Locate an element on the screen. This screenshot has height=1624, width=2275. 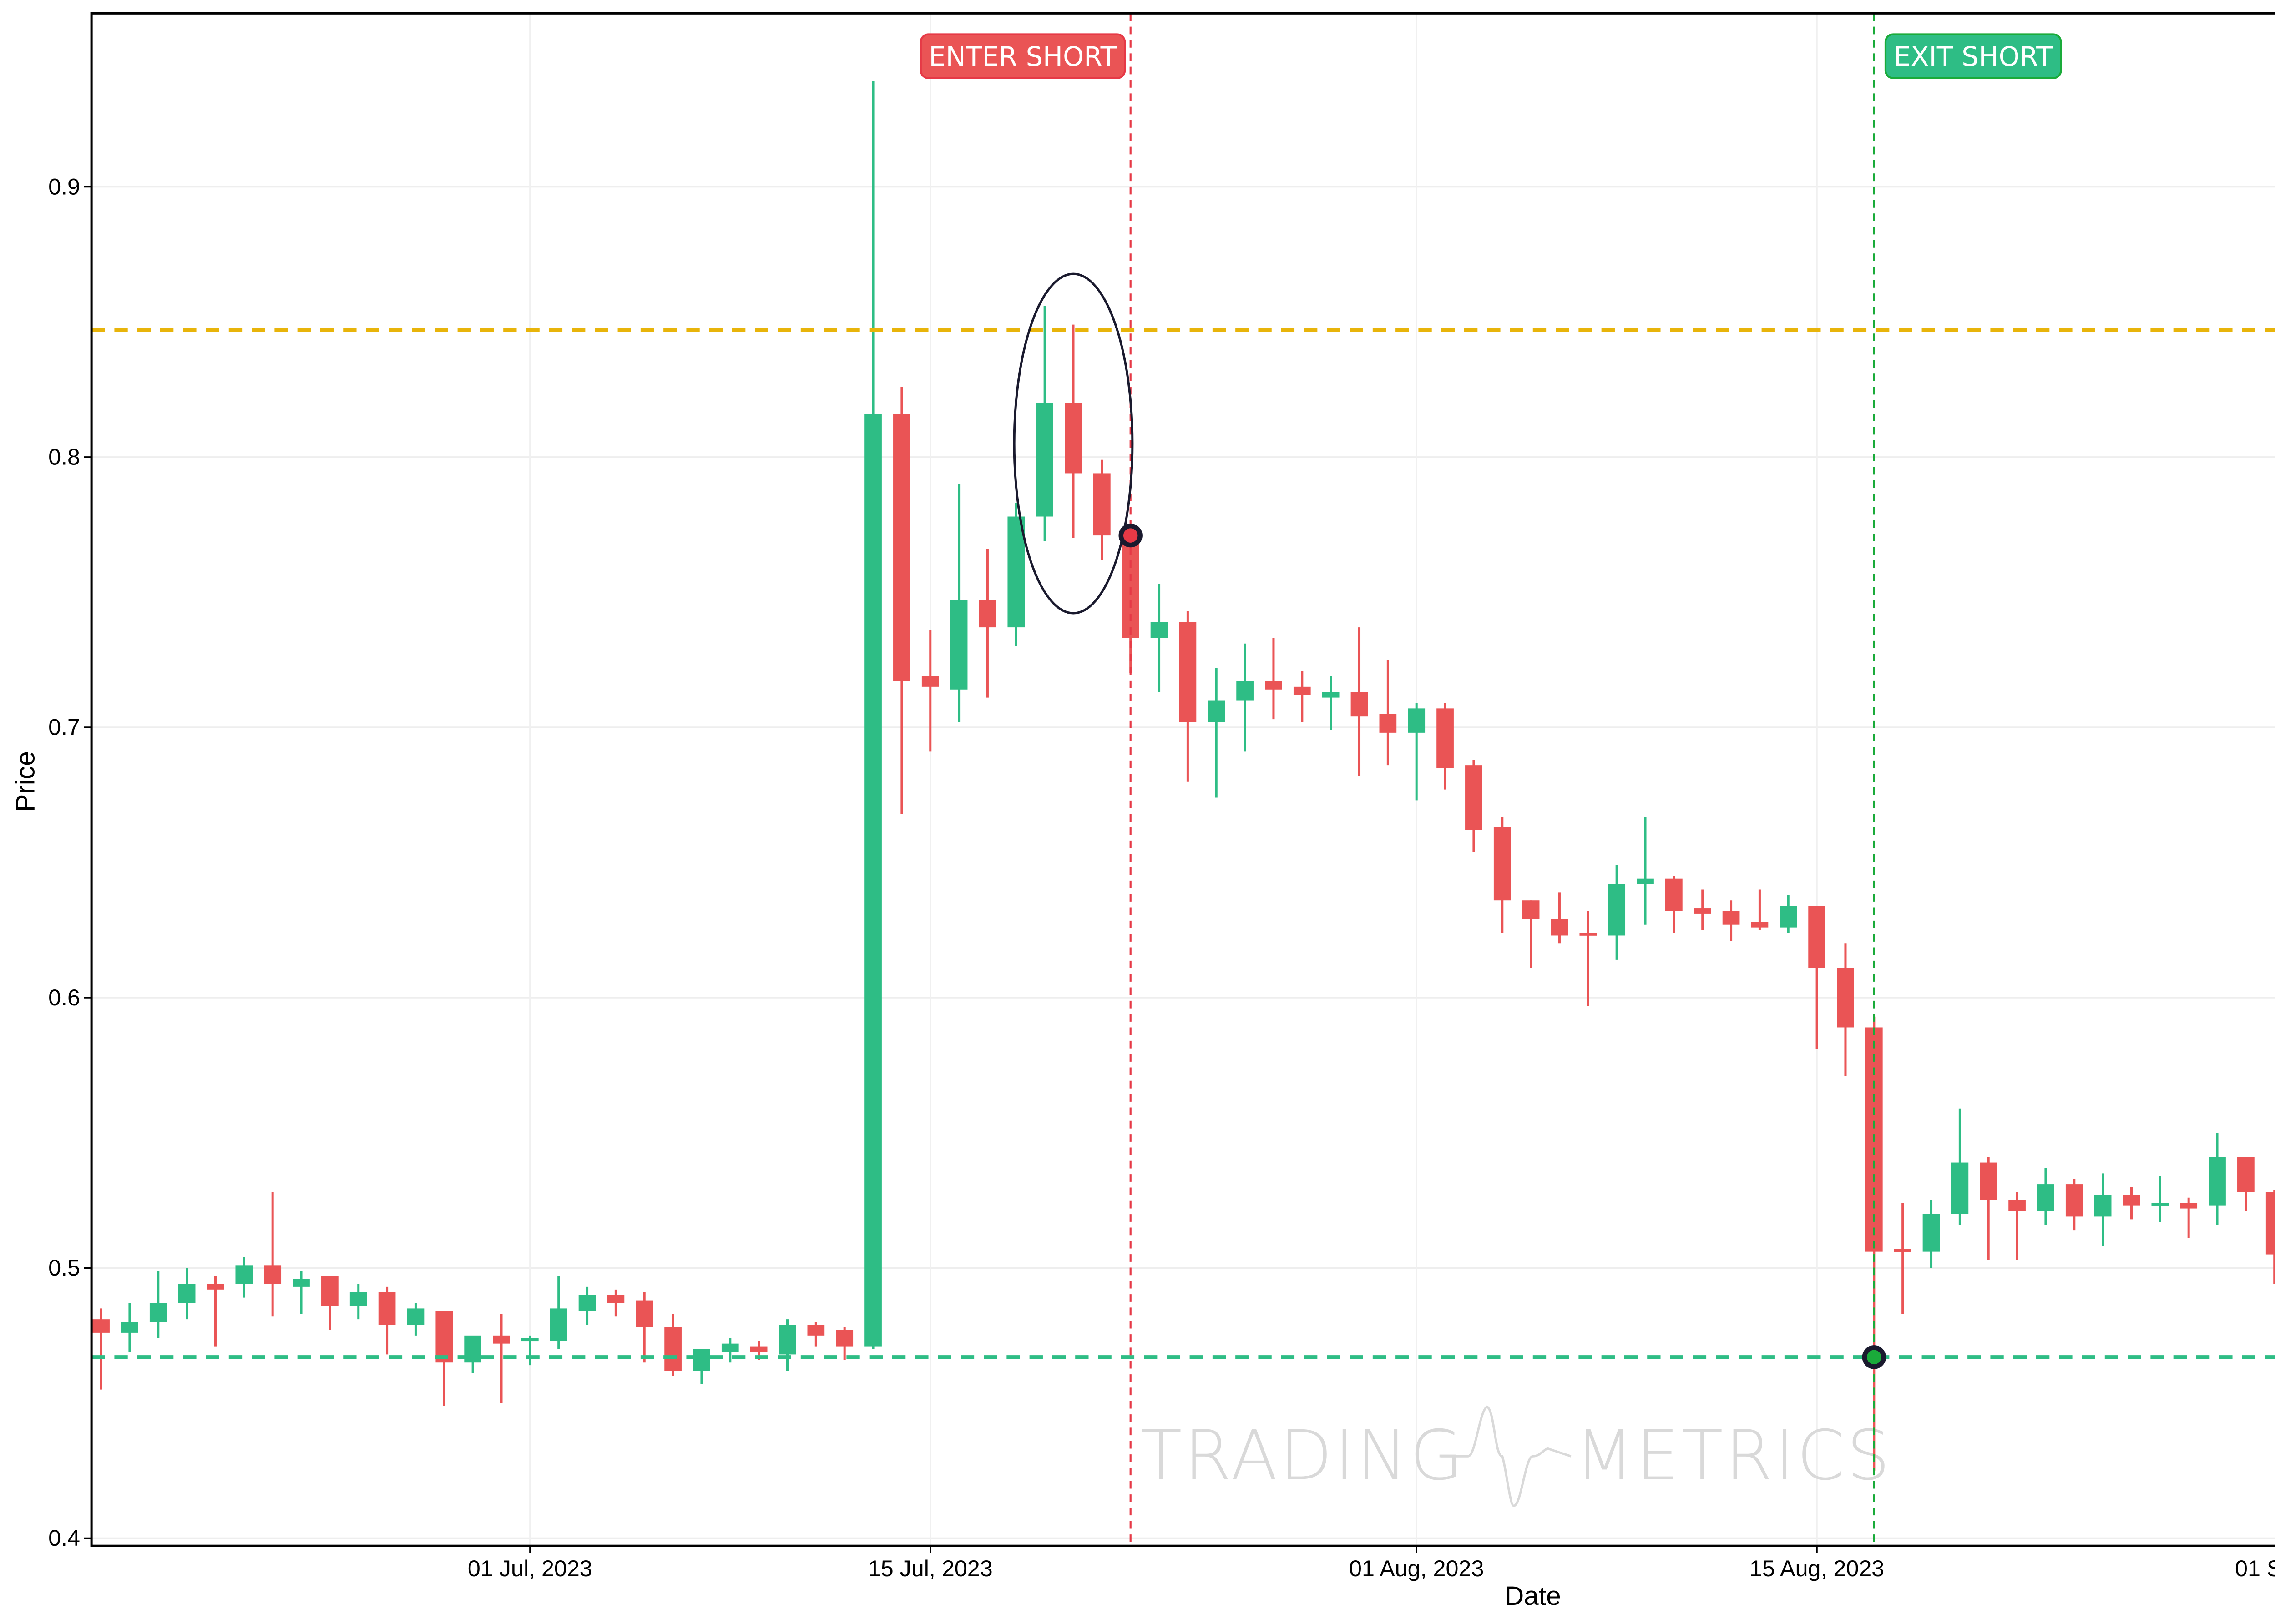
watermark: TRADING METRICS is located at coordinates (1516, 1456).